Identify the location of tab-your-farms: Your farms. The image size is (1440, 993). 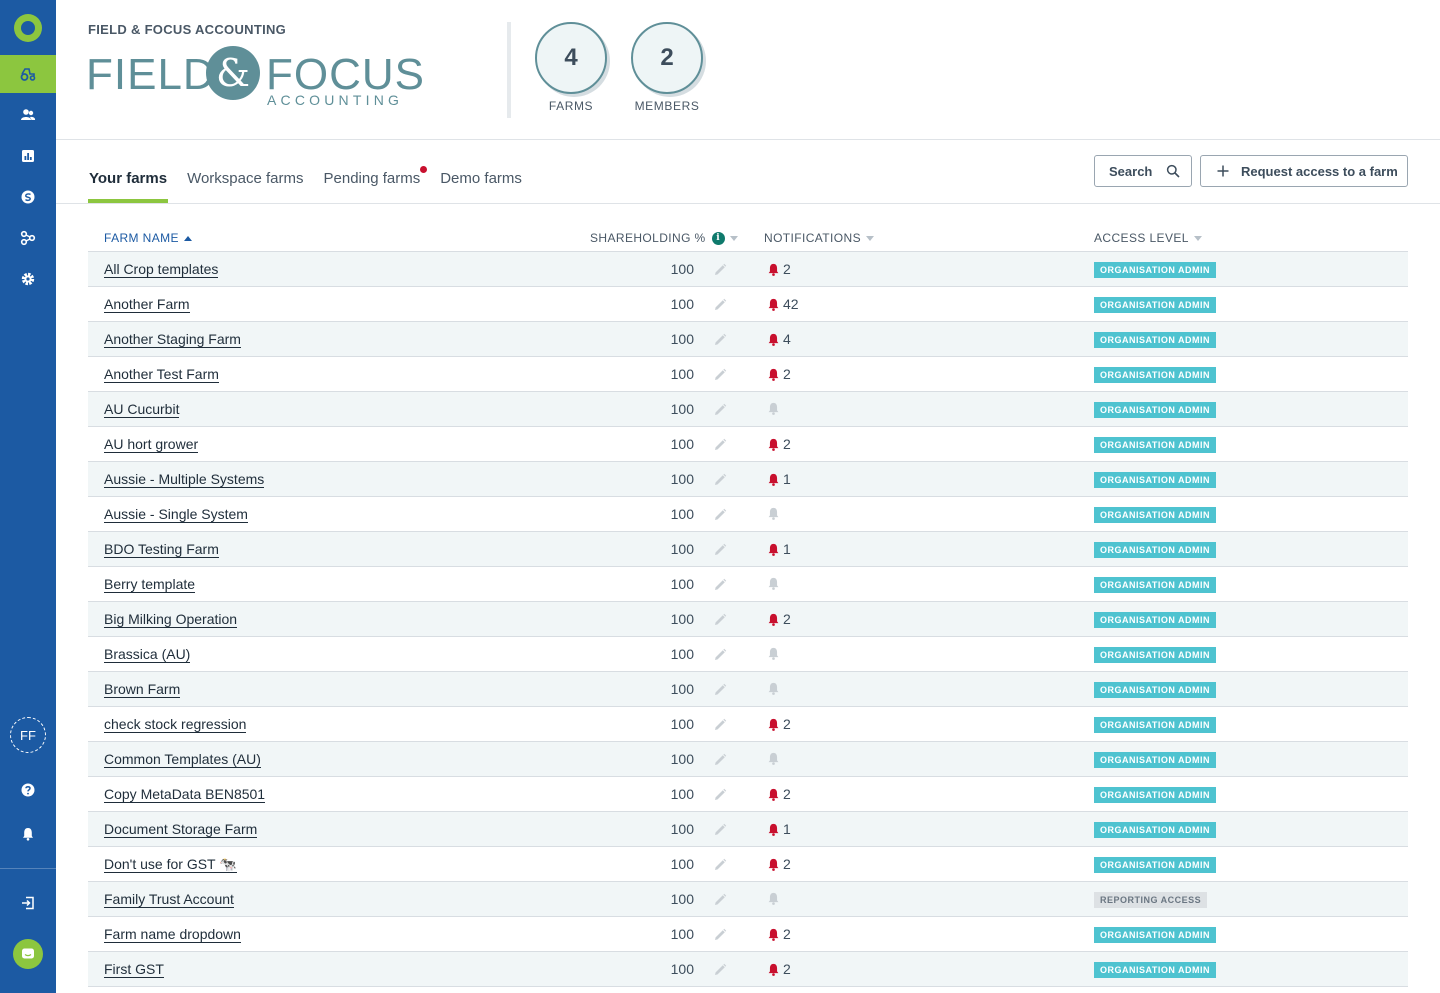
(128, 181).